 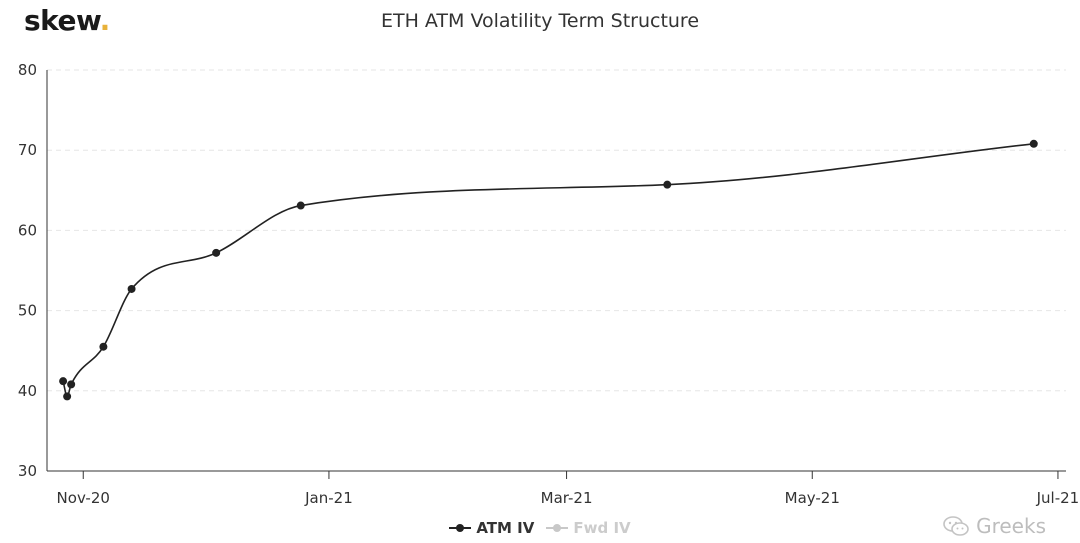 I want to click on x-tick-label: May-21, so click(x=812, y=498).